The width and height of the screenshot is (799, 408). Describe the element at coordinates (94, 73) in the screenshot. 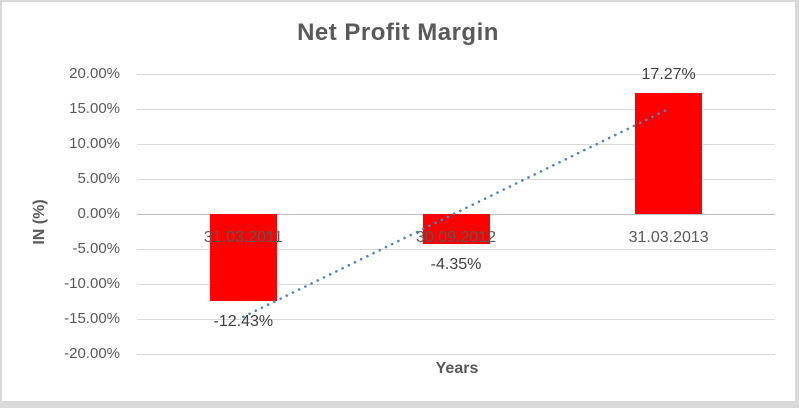

I see `y-tick-label: 20.00%` at that location.